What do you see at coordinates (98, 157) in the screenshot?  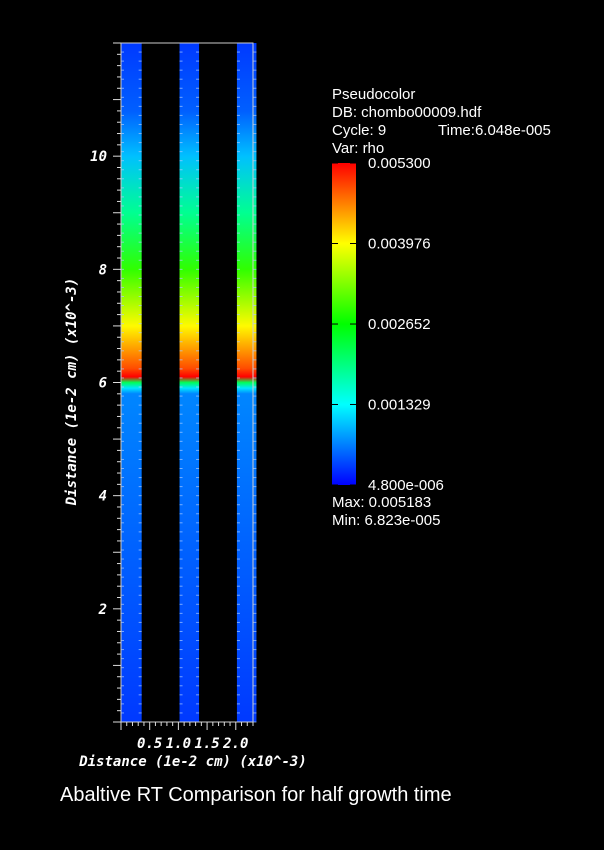 I see `y-tick-label-10: 10` at bounding box center [98, 157].